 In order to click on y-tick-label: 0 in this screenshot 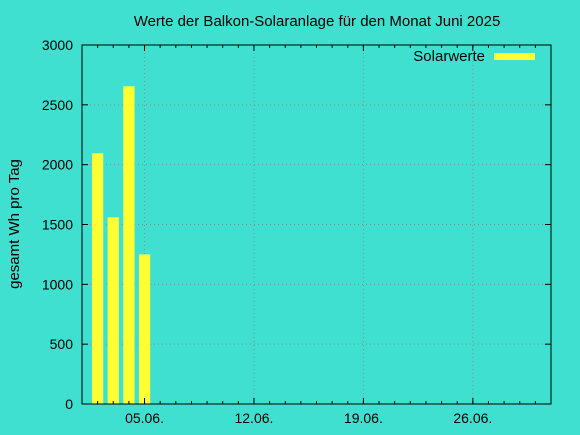, I will do `click(69, 404)`.